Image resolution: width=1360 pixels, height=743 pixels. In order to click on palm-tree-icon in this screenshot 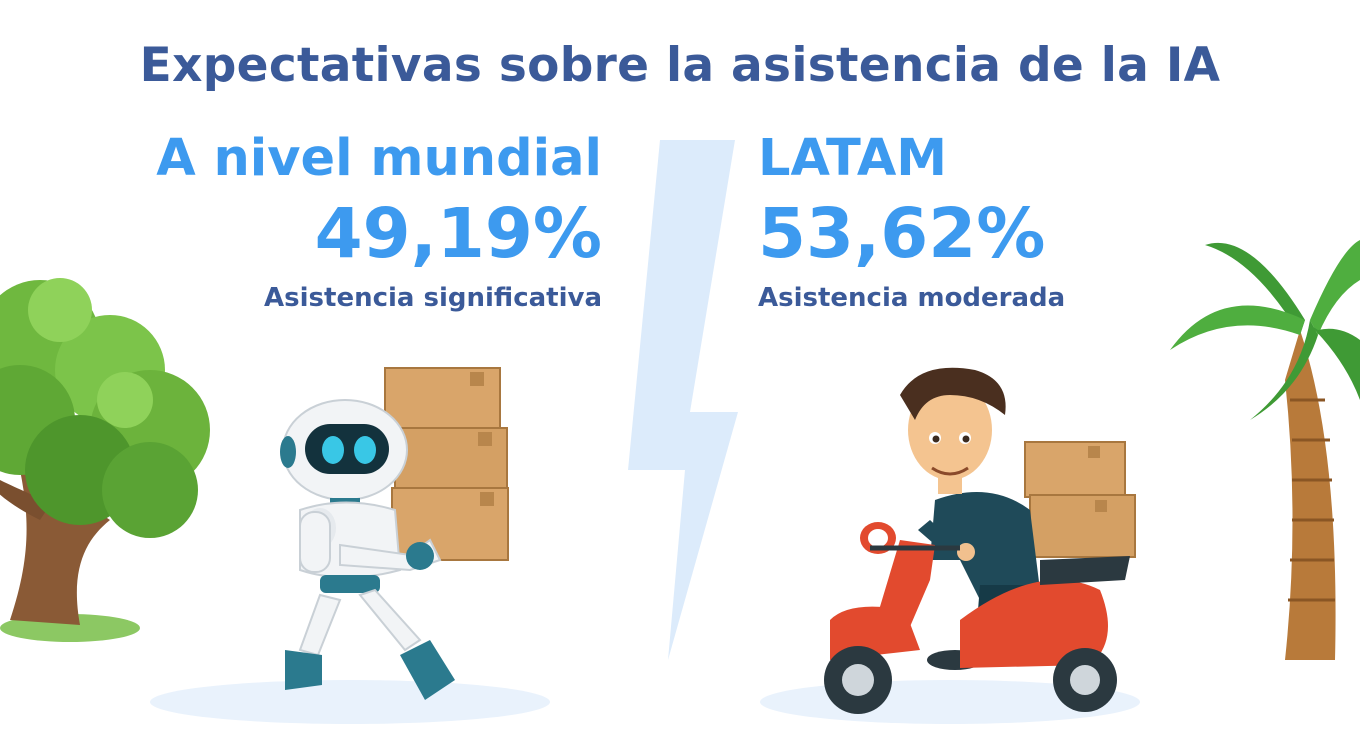, I will do `click(1265, 450)`.